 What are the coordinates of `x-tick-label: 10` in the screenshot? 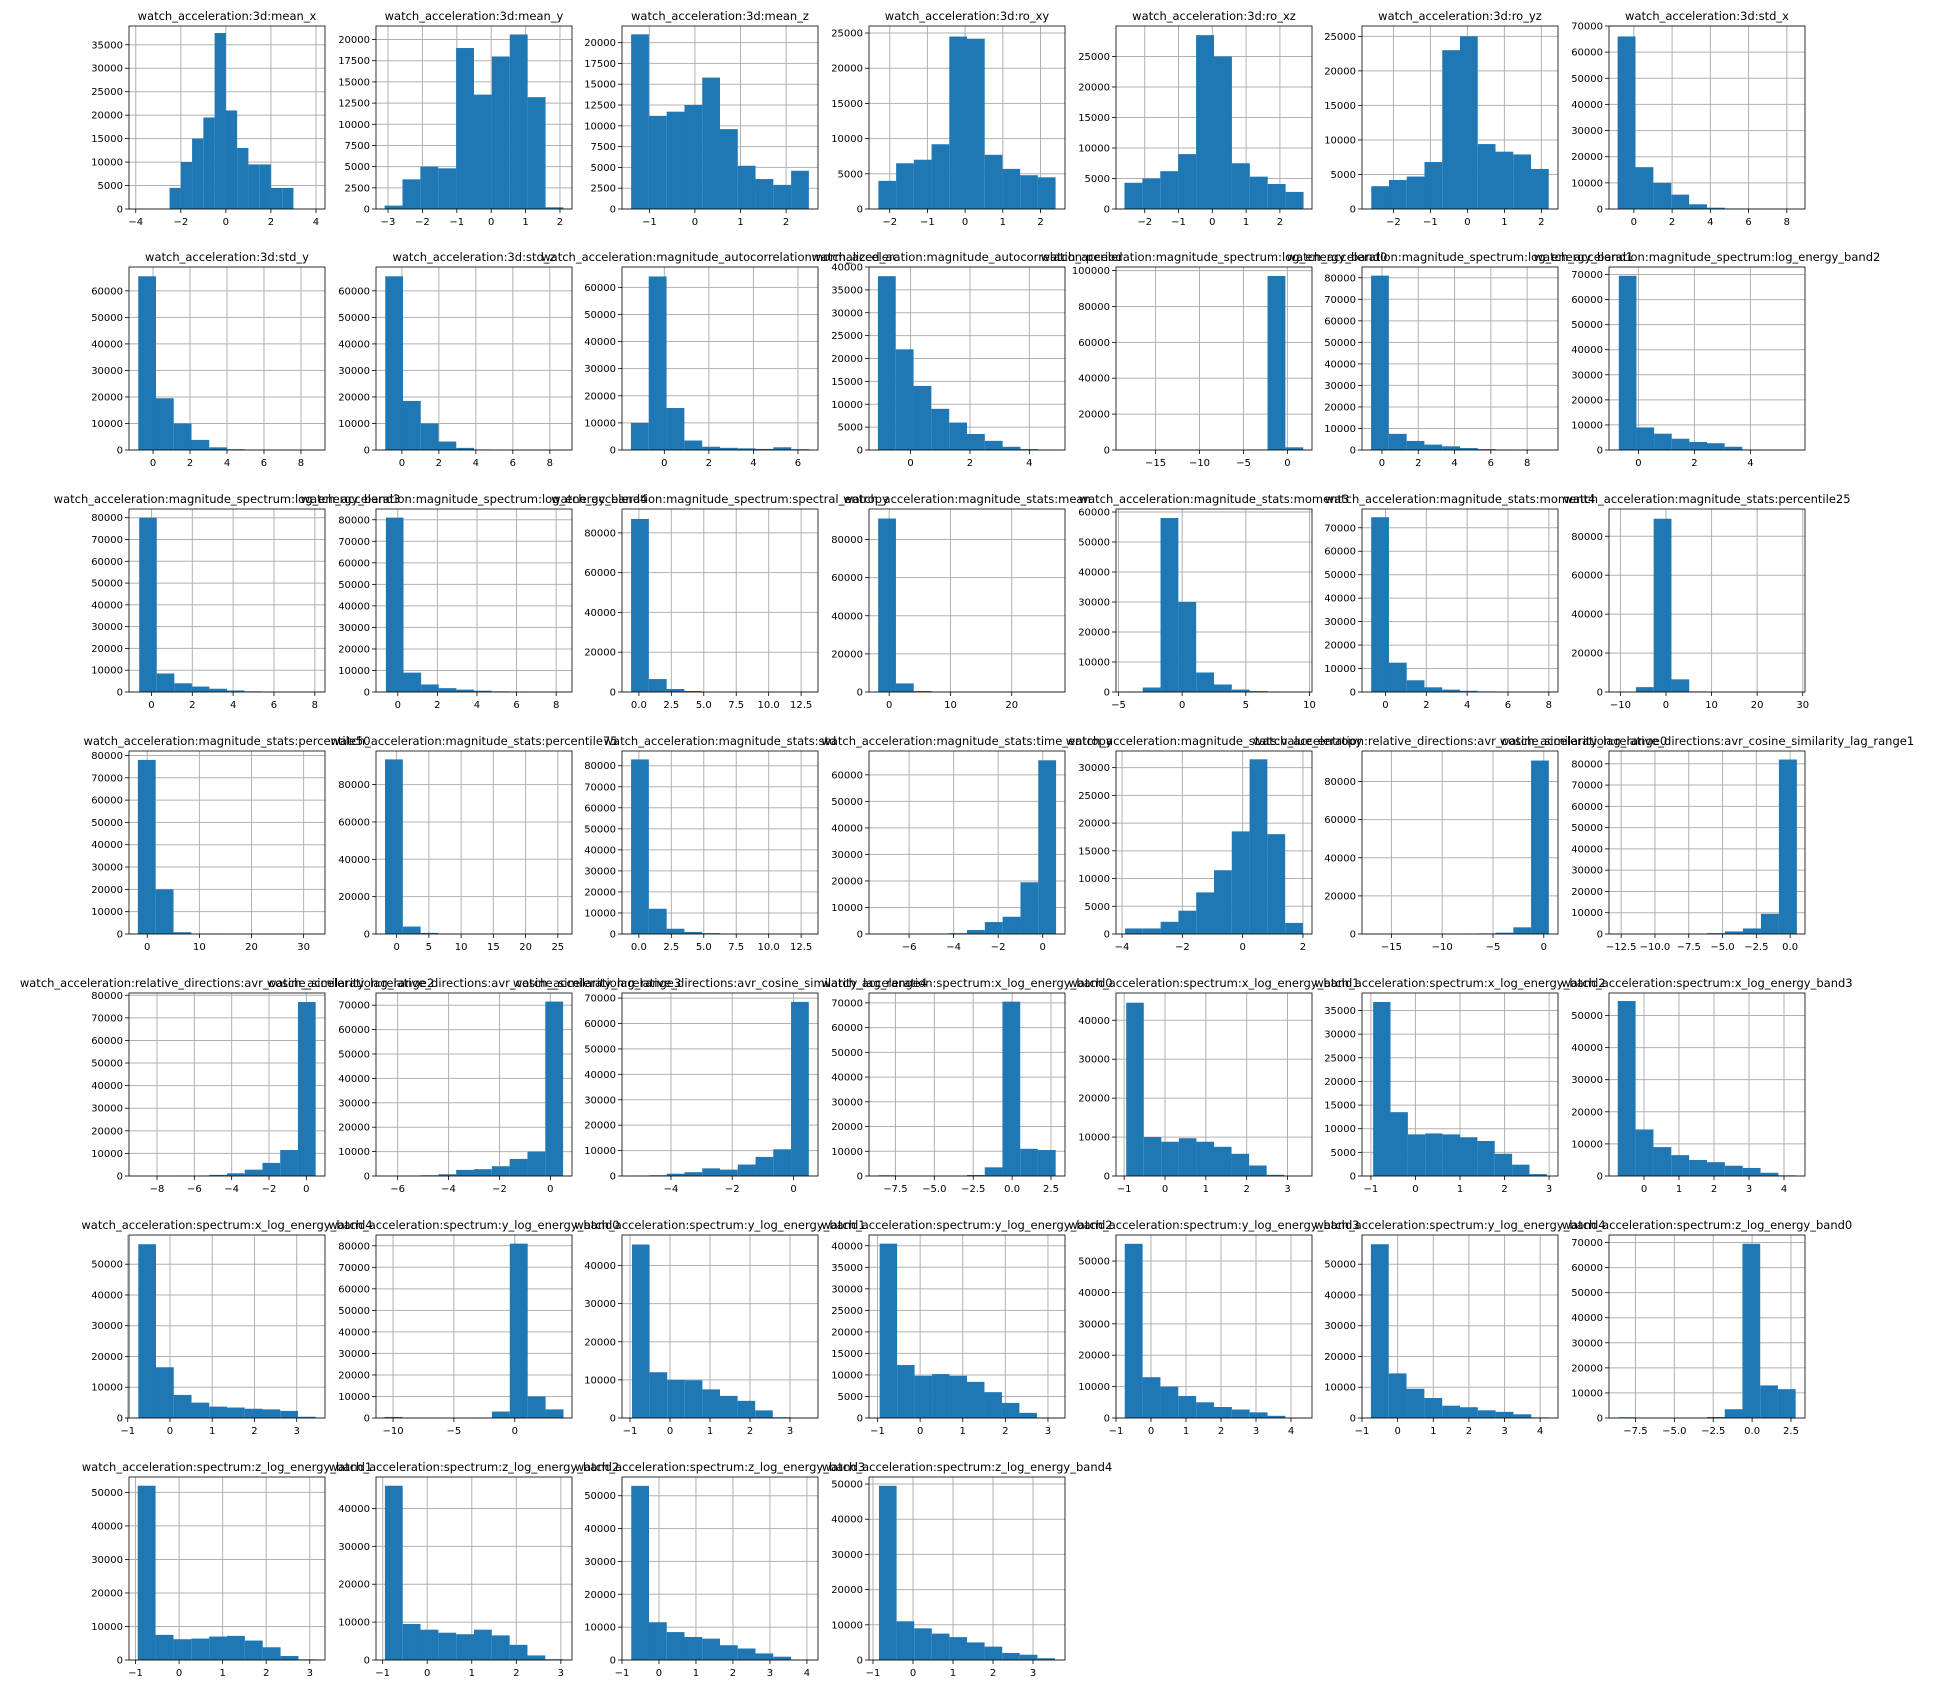 It's located at (950, 705).